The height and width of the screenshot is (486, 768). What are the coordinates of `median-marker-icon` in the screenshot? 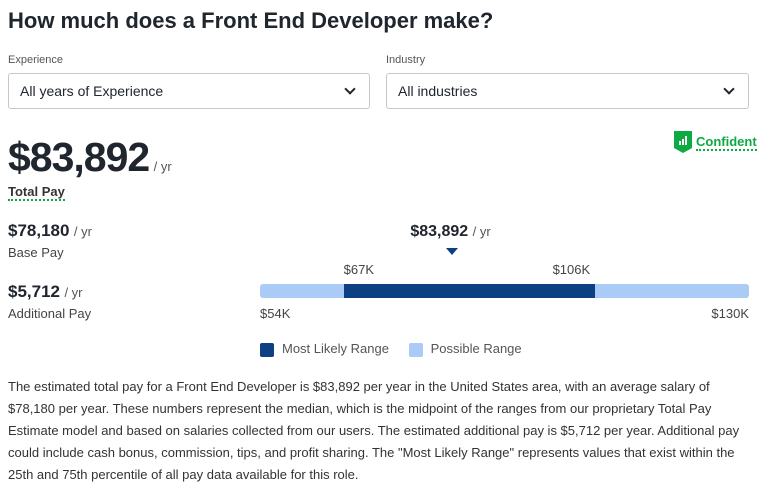 It's located at (452, 251).